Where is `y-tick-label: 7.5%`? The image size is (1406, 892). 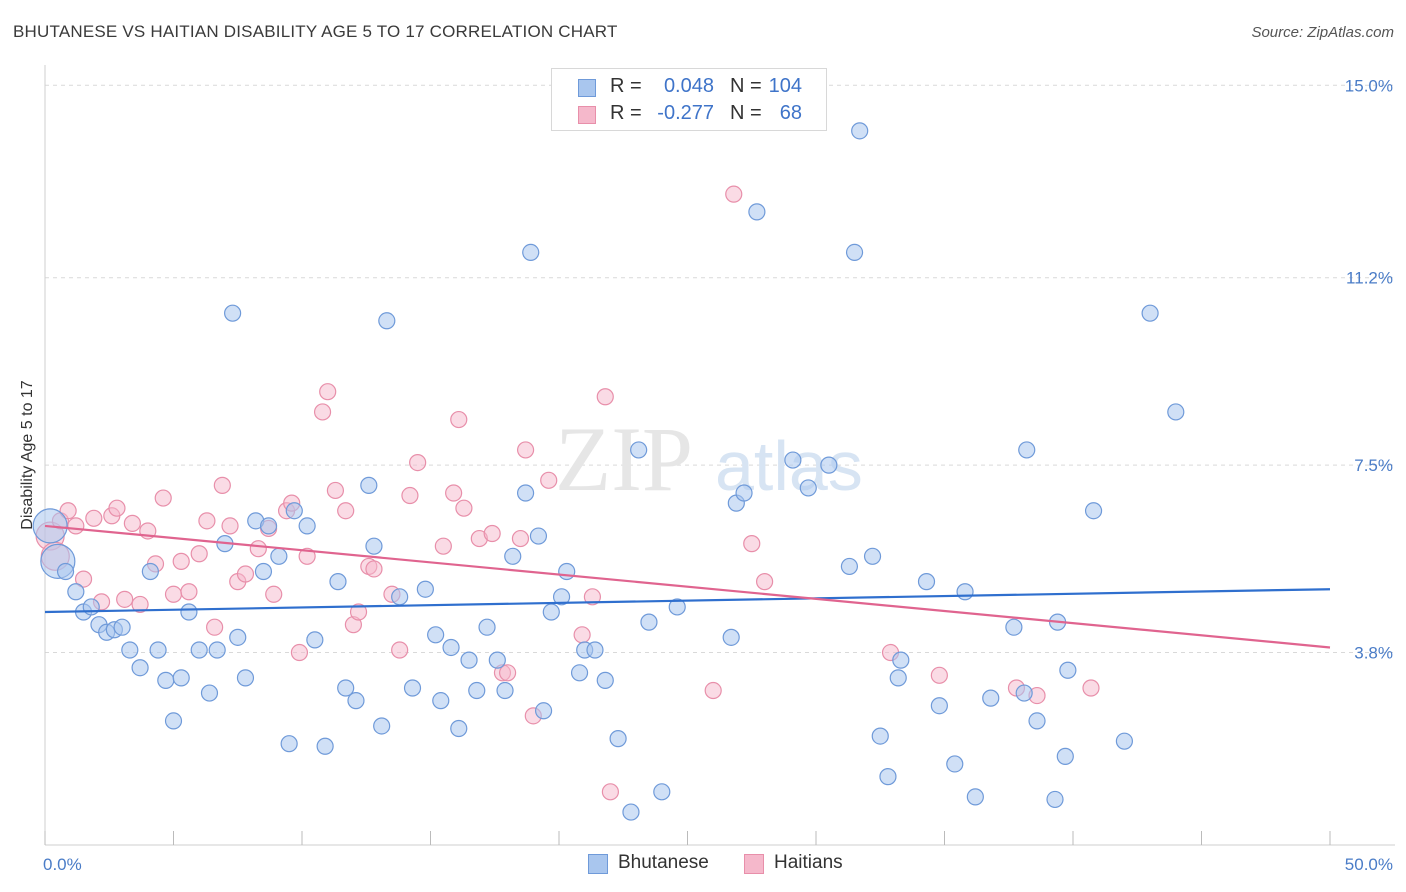
y-tick-label: 7.5% is located at coordinates (1373, 465).